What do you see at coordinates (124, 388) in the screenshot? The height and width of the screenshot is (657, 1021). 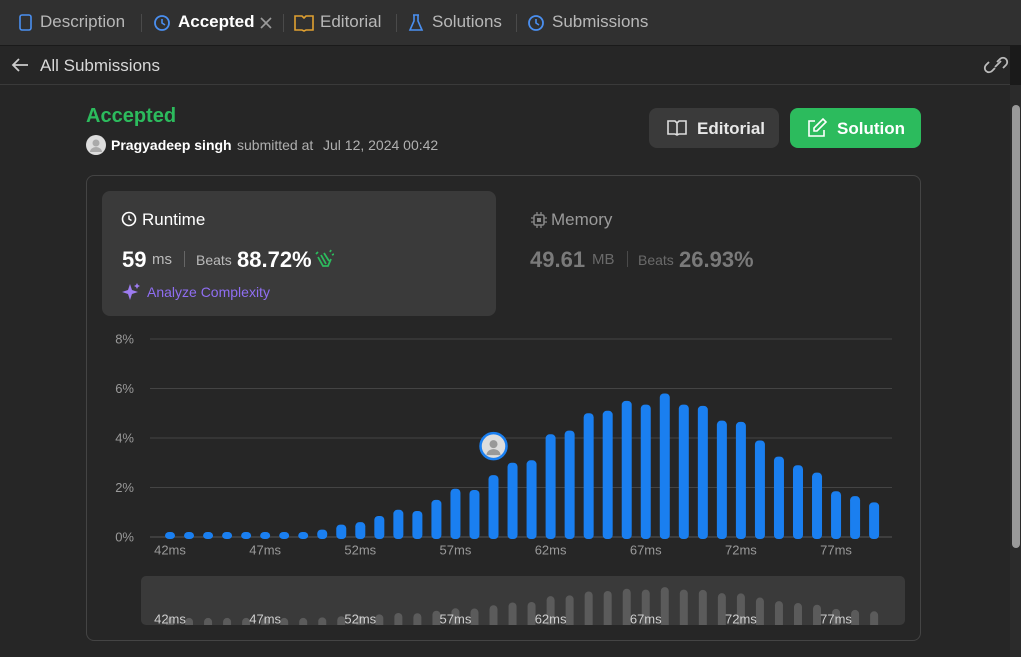 I see `y-tick-label: 6%` at bounding box center [124, 388].